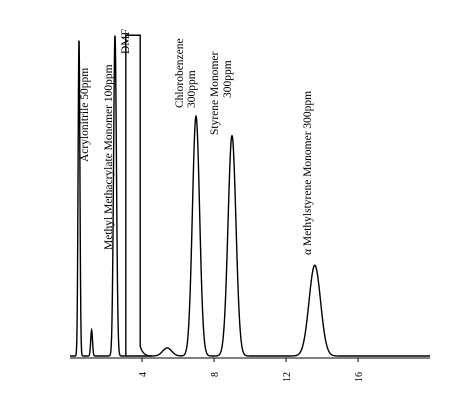 This screenshot has width=460, height=400. What do you see at coordinates (215, 93) in the screenshot?
I see `label-styrene: Styrene Monomer` at bounding box center [215, 93].